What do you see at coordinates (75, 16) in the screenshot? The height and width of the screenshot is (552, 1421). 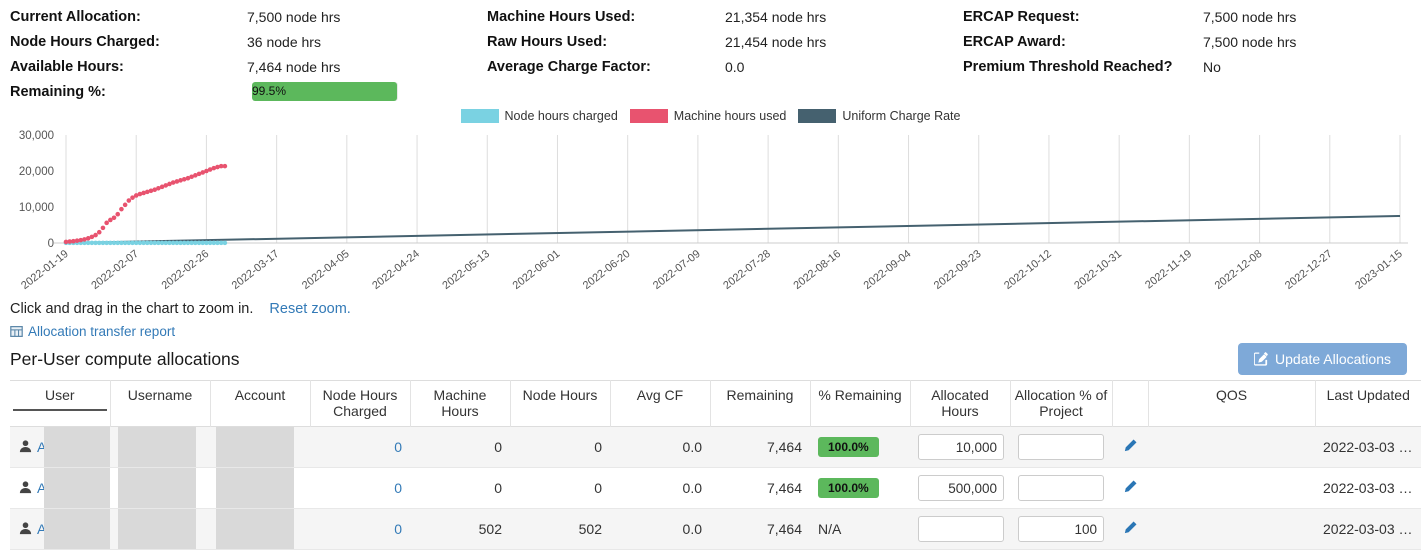 I see `current-allocation-label: Current Allocation:` at bounding box center [75, 16].